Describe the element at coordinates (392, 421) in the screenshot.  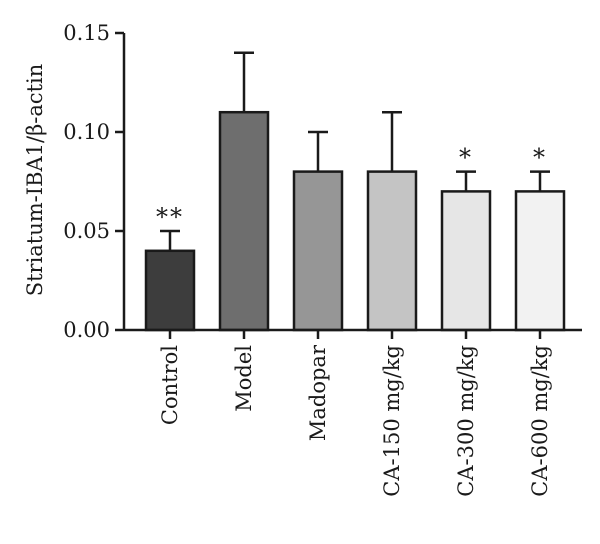
I see `x-category-label: CA-150 mg/kg` at that location.